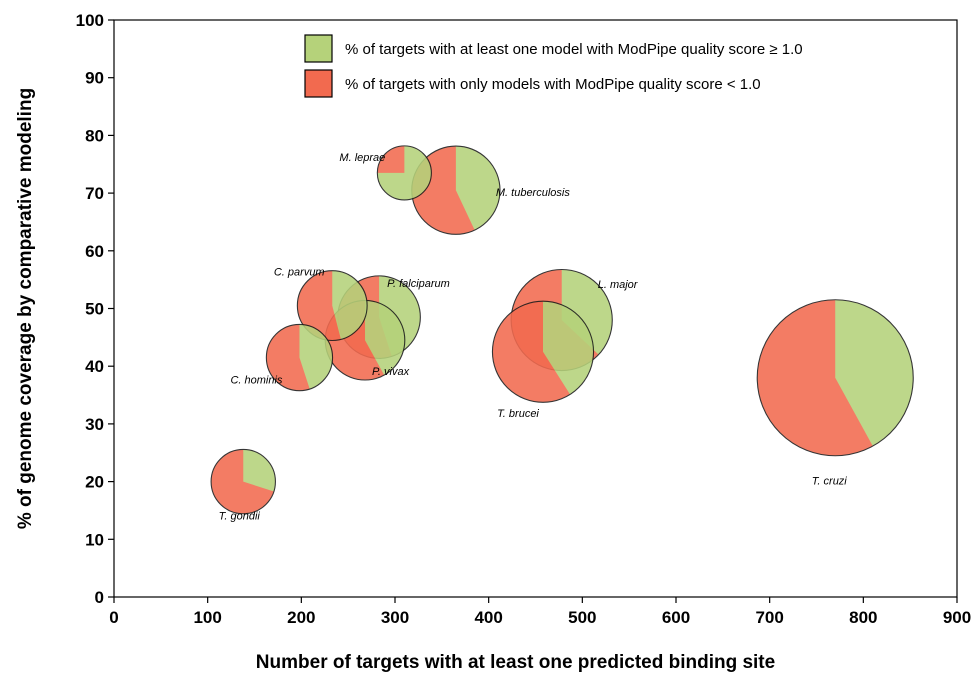 The image size is (974, 682). I want to click on y-tick-label: 10, so click(94, 539).